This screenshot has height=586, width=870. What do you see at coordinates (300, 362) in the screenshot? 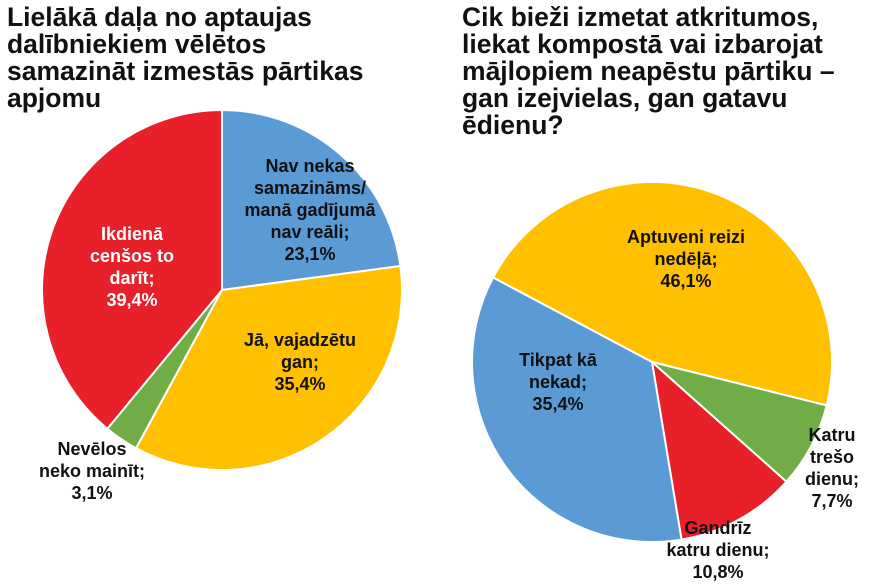
I see `slice-label: Jā, vajadzētu gan; 35,4%` at bounding box center [300, 362].